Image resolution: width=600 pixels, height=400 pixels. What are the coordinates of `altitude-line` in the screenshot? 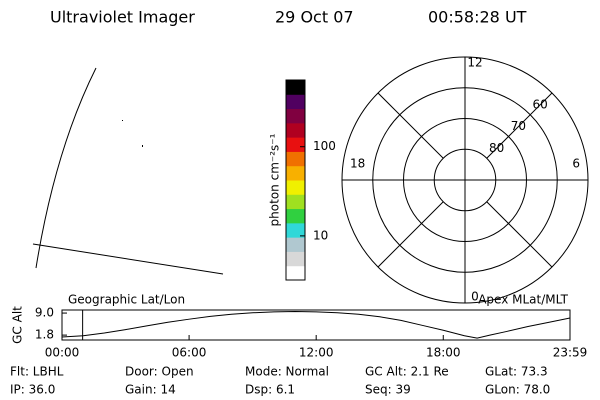 It's located at (316, 325).